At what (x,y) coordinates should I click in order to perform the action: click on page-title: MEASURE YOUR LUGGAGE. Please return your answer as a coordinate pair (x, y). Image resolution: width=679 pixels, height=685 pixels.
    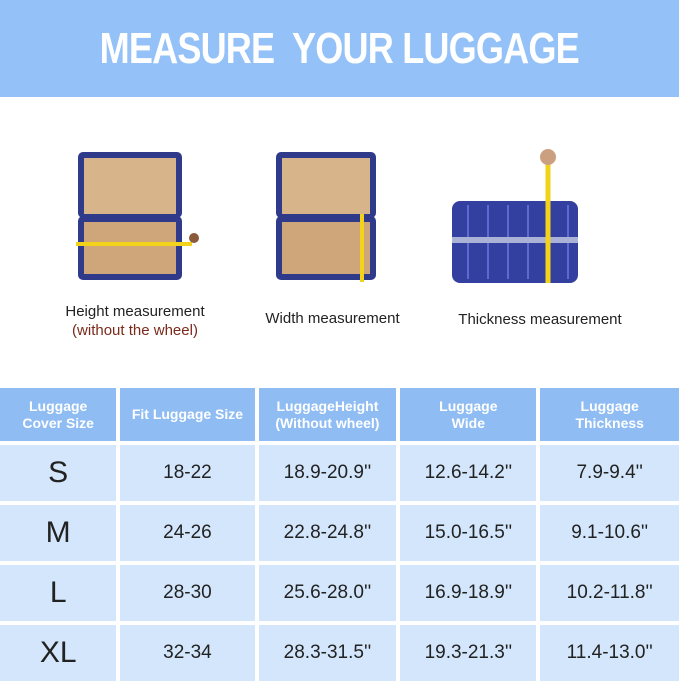
    Looking at the image, I should click on (339, 48).